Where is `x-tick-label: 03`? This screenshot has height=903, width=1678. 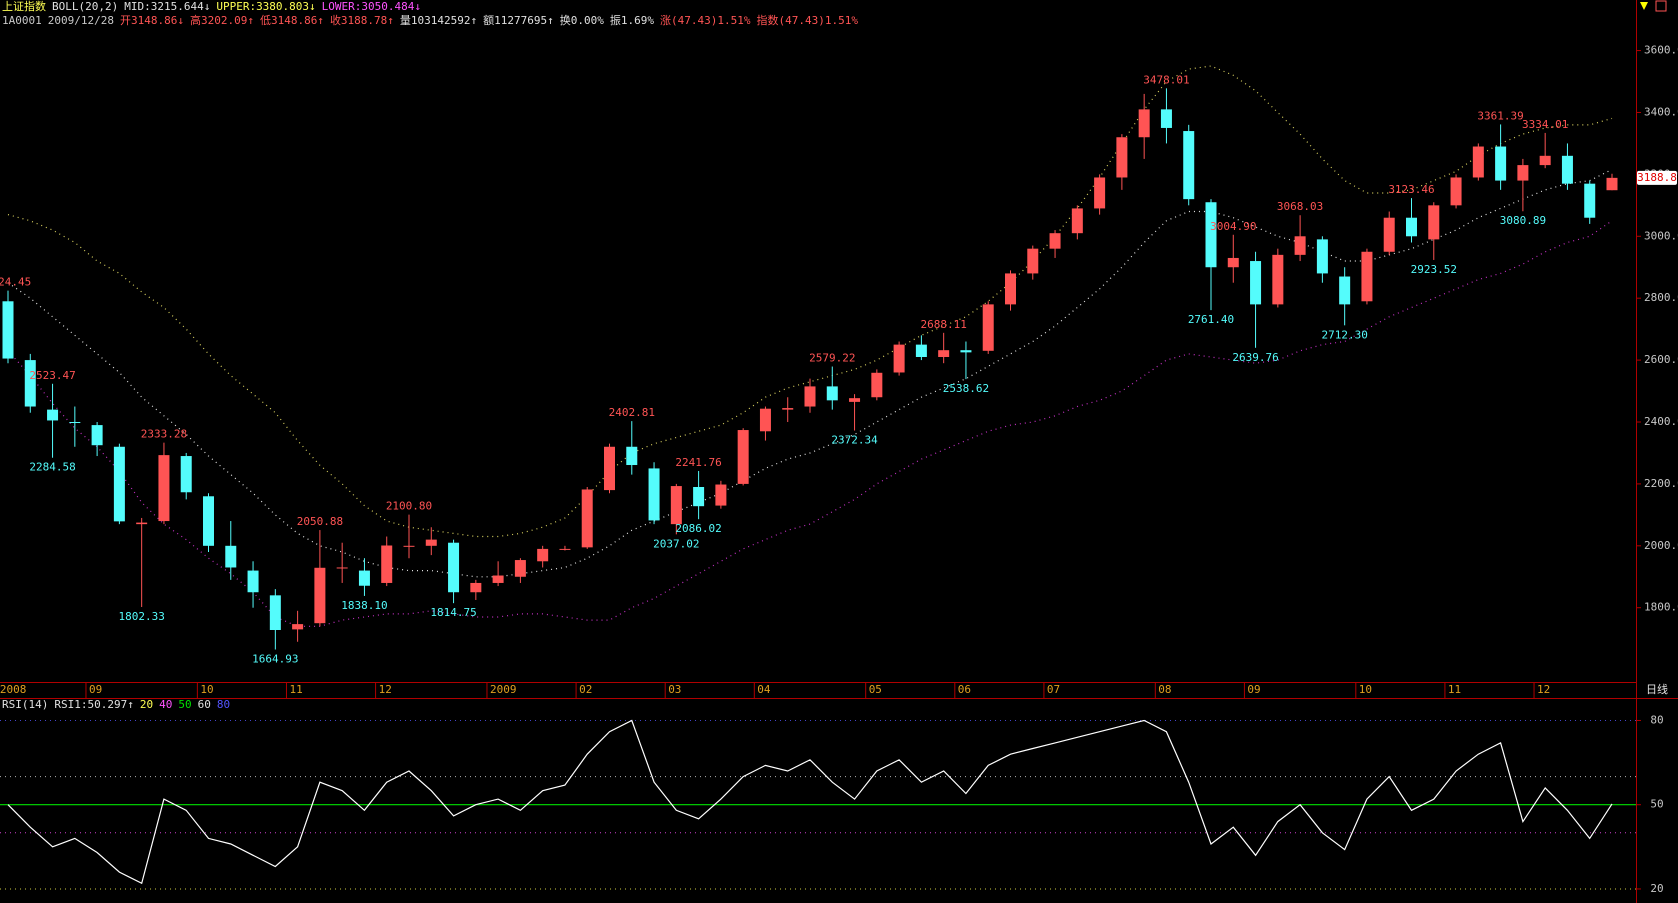 x-tick-label: 03 is located at coordinates (674, 689).